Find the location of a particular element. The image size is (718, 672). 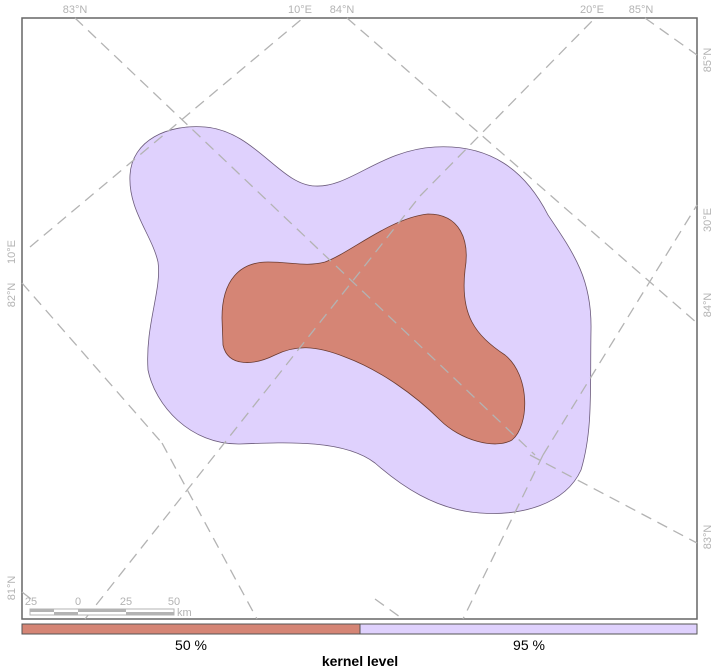

legend-label-50: 50 % is located at coordinates (191, 645).